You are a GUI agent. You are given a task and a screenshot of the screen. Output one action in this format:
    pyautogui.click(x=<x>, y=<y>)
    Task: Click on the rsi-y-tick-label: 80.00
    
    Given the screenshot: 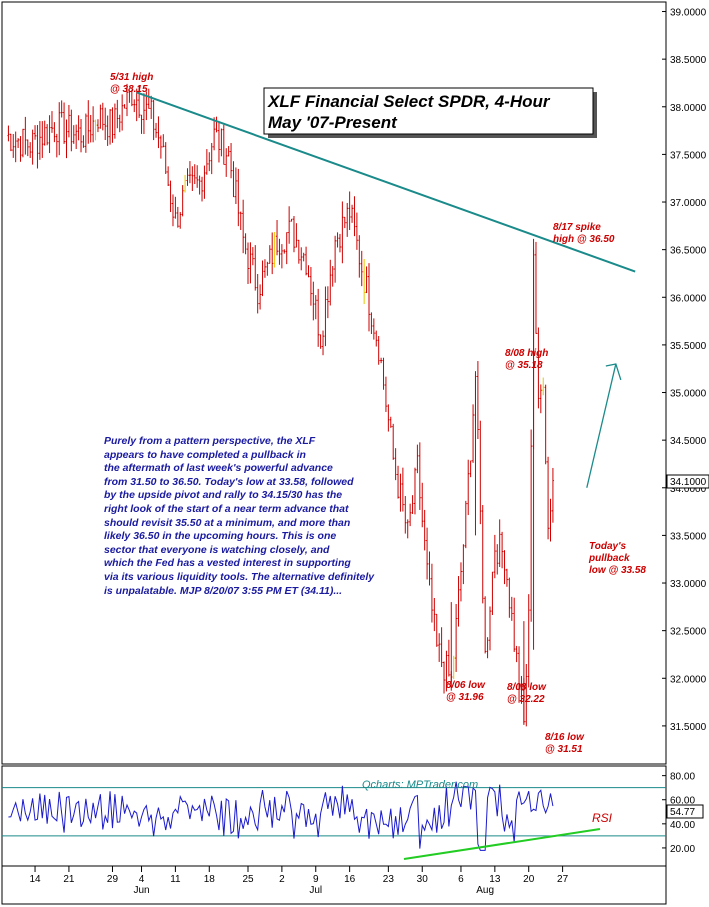 What is the action you would take?
    pyautogui.click(x=682, y=777)
    